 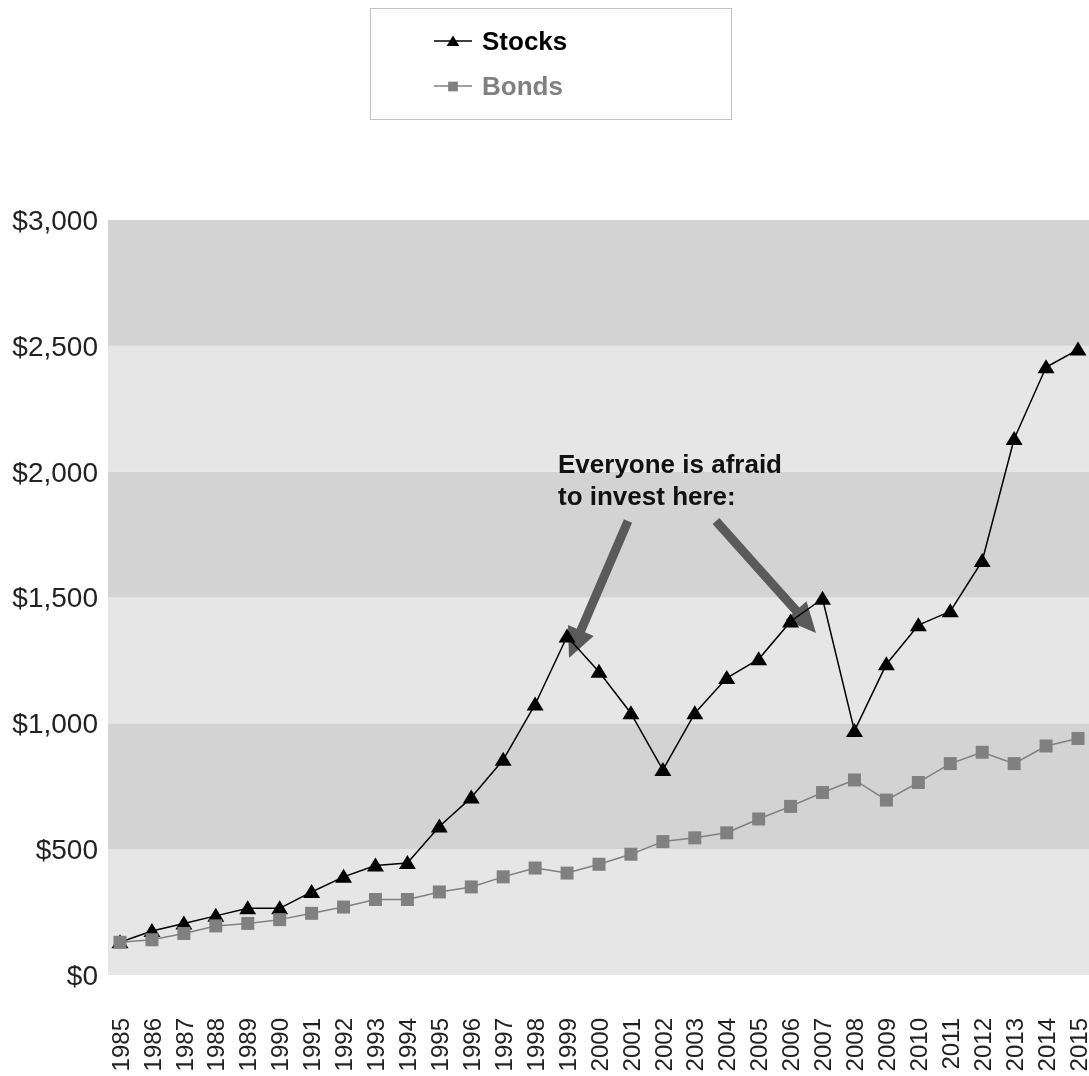 What do you see at coordinates (408, 1045) in the screenshot?
I see `x-tick-label: 1994` at bounding box center [408, 1045].